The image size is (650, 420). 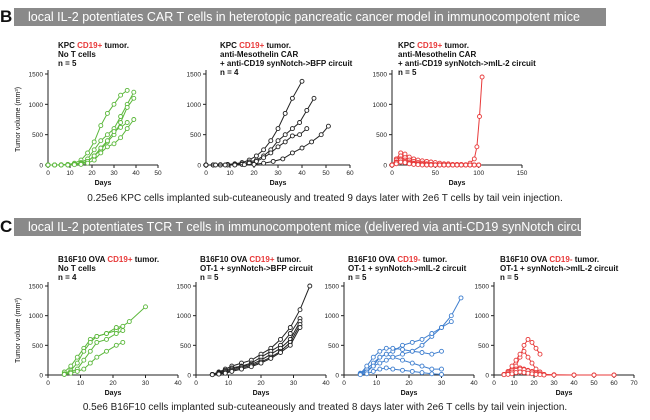 What do you see at coordinates (286, 63) in the screenshot?
I see `chart-title-line: + anti-CD19 synNotch->BFP circuit` at bounding box center [286, 63].